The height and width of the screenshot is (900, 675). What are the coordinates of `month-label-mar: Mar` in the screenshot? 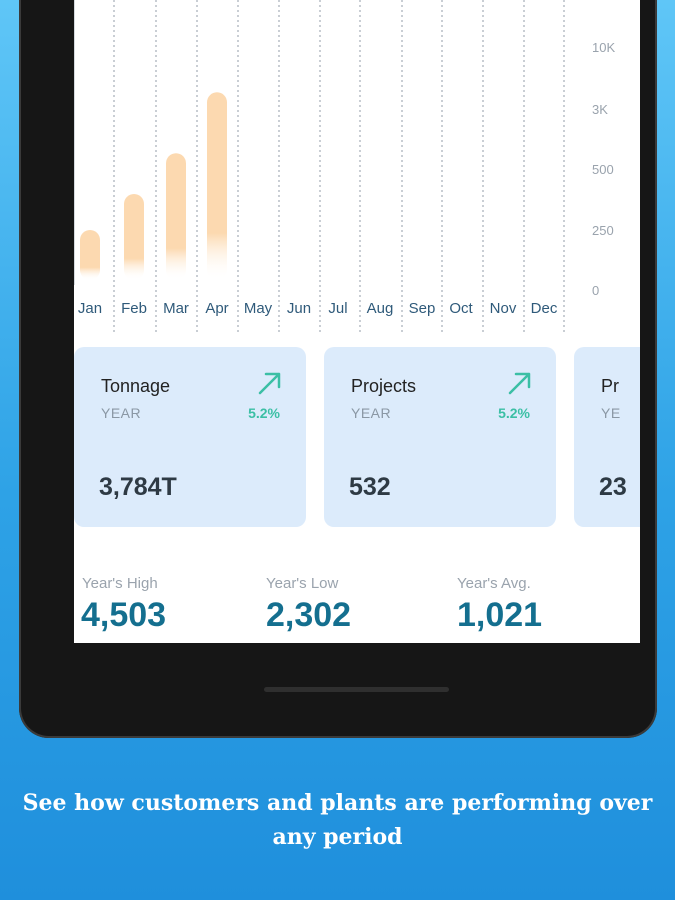 It's located at (176, 308).